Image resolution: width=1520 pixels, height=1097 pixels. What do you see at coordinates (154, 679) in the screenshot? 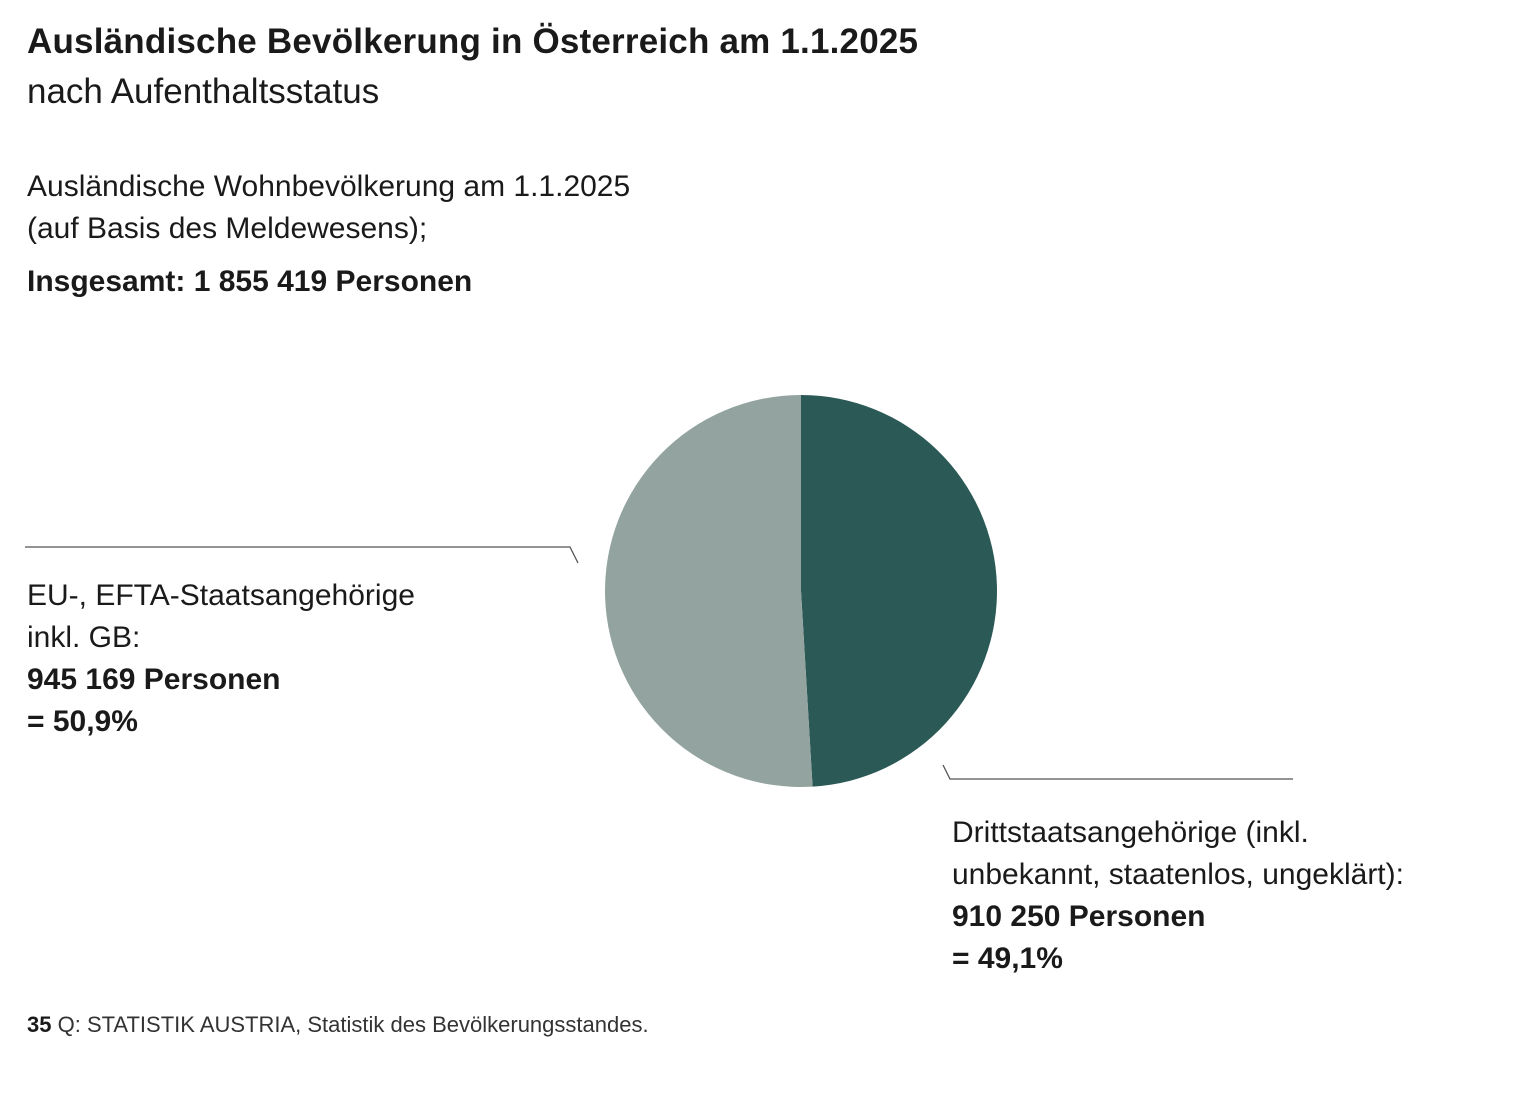
I see `slice-value-eu: 945 169 Personen` at bounding box center [154, 679].